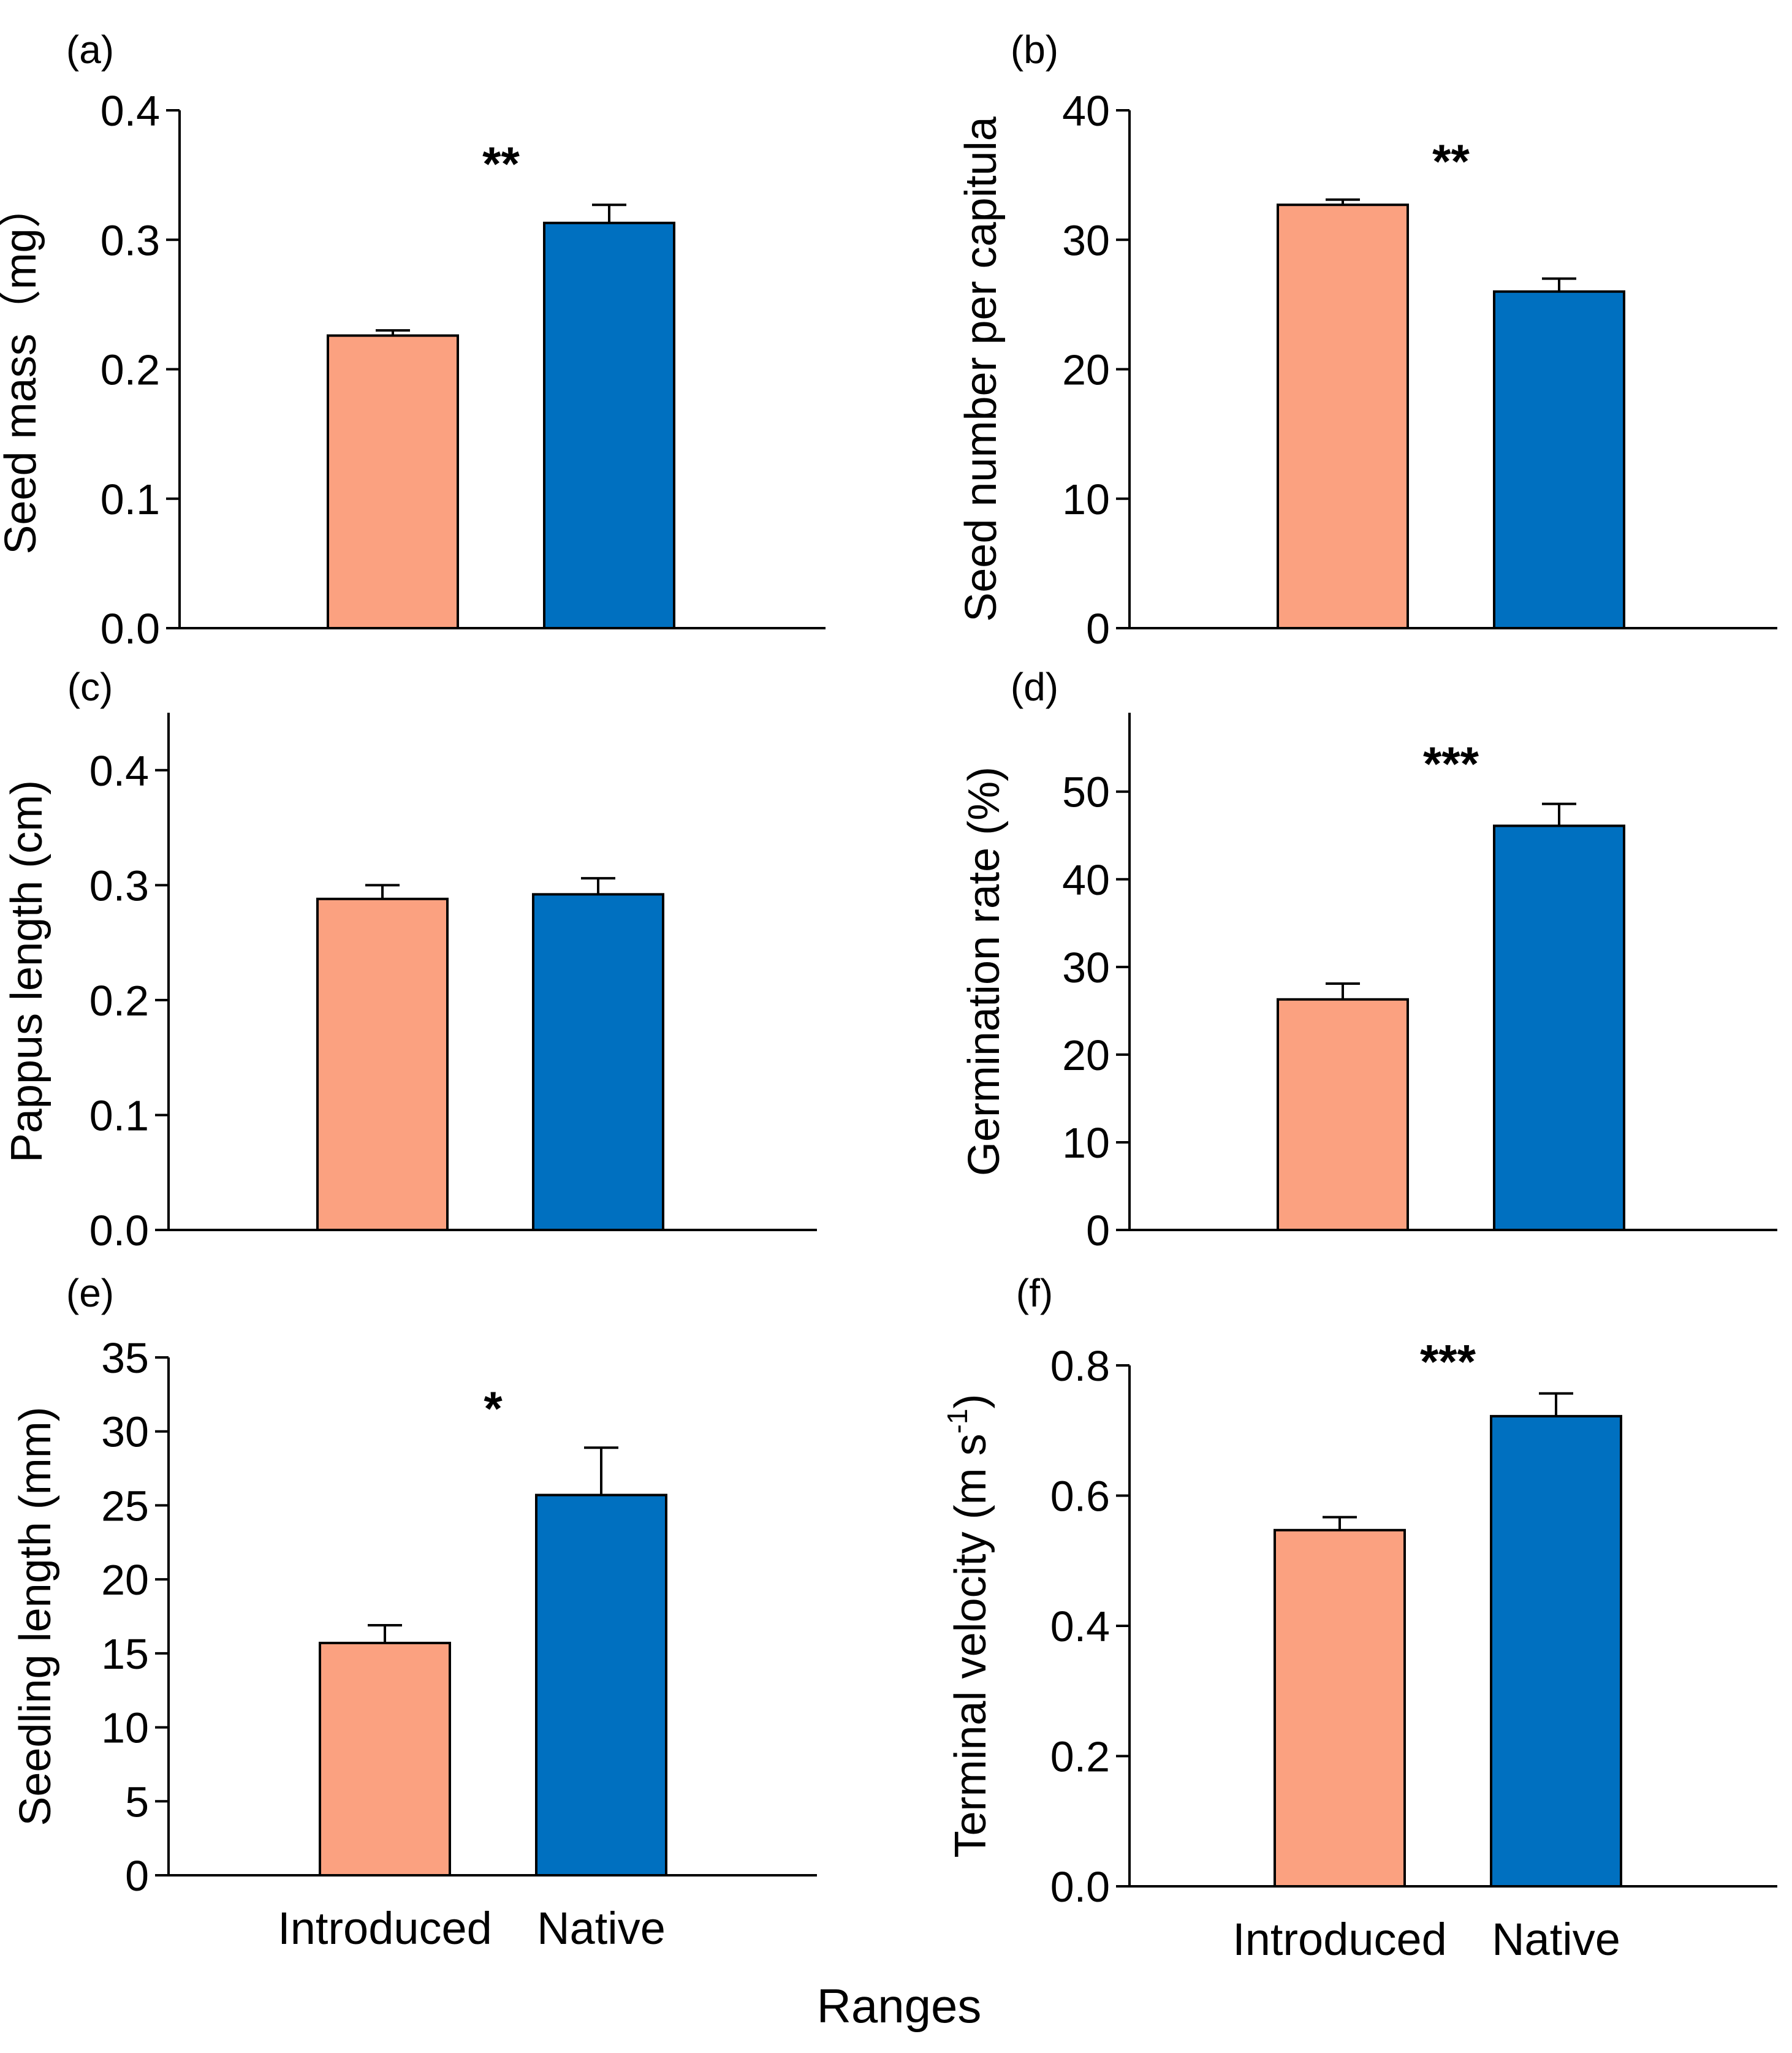 Image resolution: width=1792 pixels, height=2053 pixels. What do you see at coordinates (22, 369) in the screenshot?
I see `y-axis-title: Seed mass（mg）` at bounding box center [22, 369].